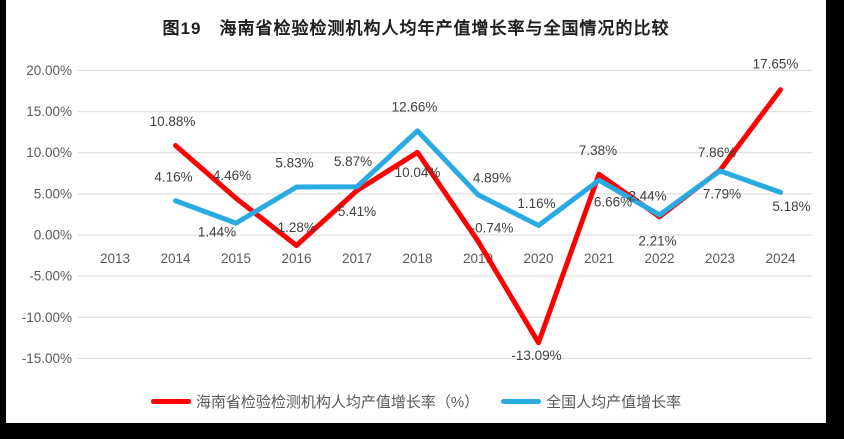  Describe the element at coordinates (776, 63) in the screenshot. I see `data-label: 17.65%` at that location.